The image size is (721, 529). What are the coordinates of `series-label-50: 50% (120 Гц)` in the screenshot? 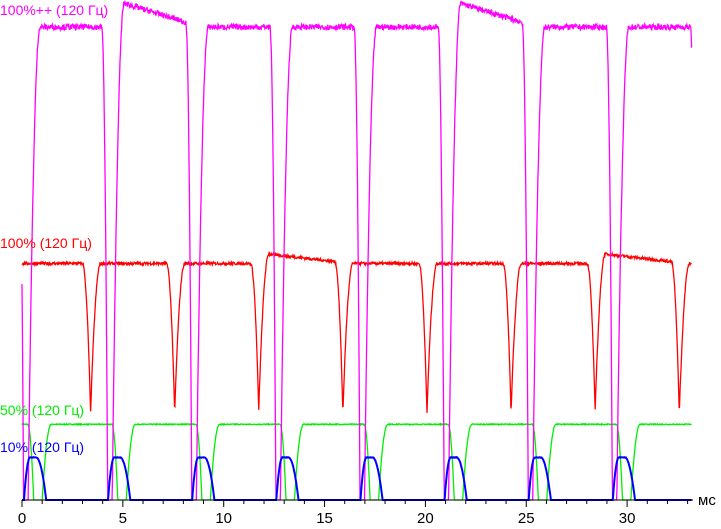 It's located at (42, 410).